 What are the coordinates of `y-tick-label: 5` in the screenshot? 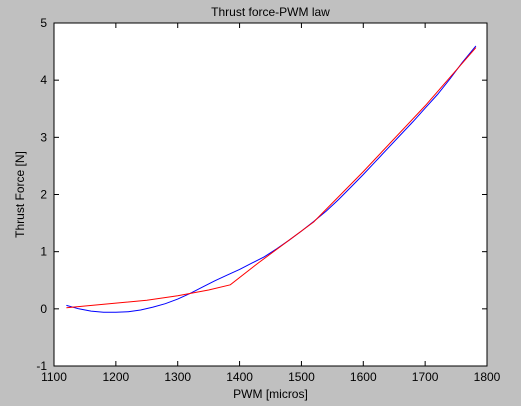 It's located at (43, 23).